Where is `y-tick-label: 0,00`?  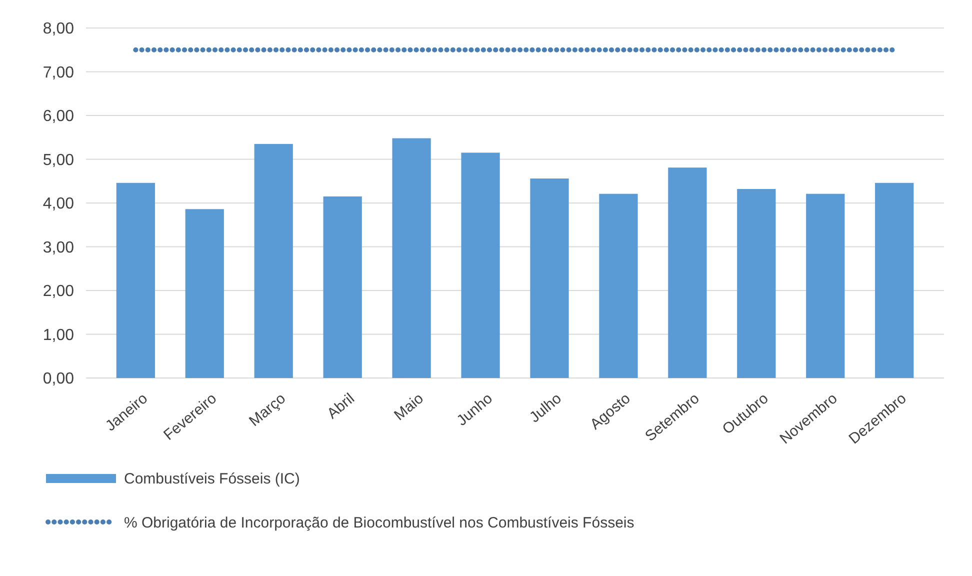
y-tick-label: 0,00 is located at coordinates (58, 379).